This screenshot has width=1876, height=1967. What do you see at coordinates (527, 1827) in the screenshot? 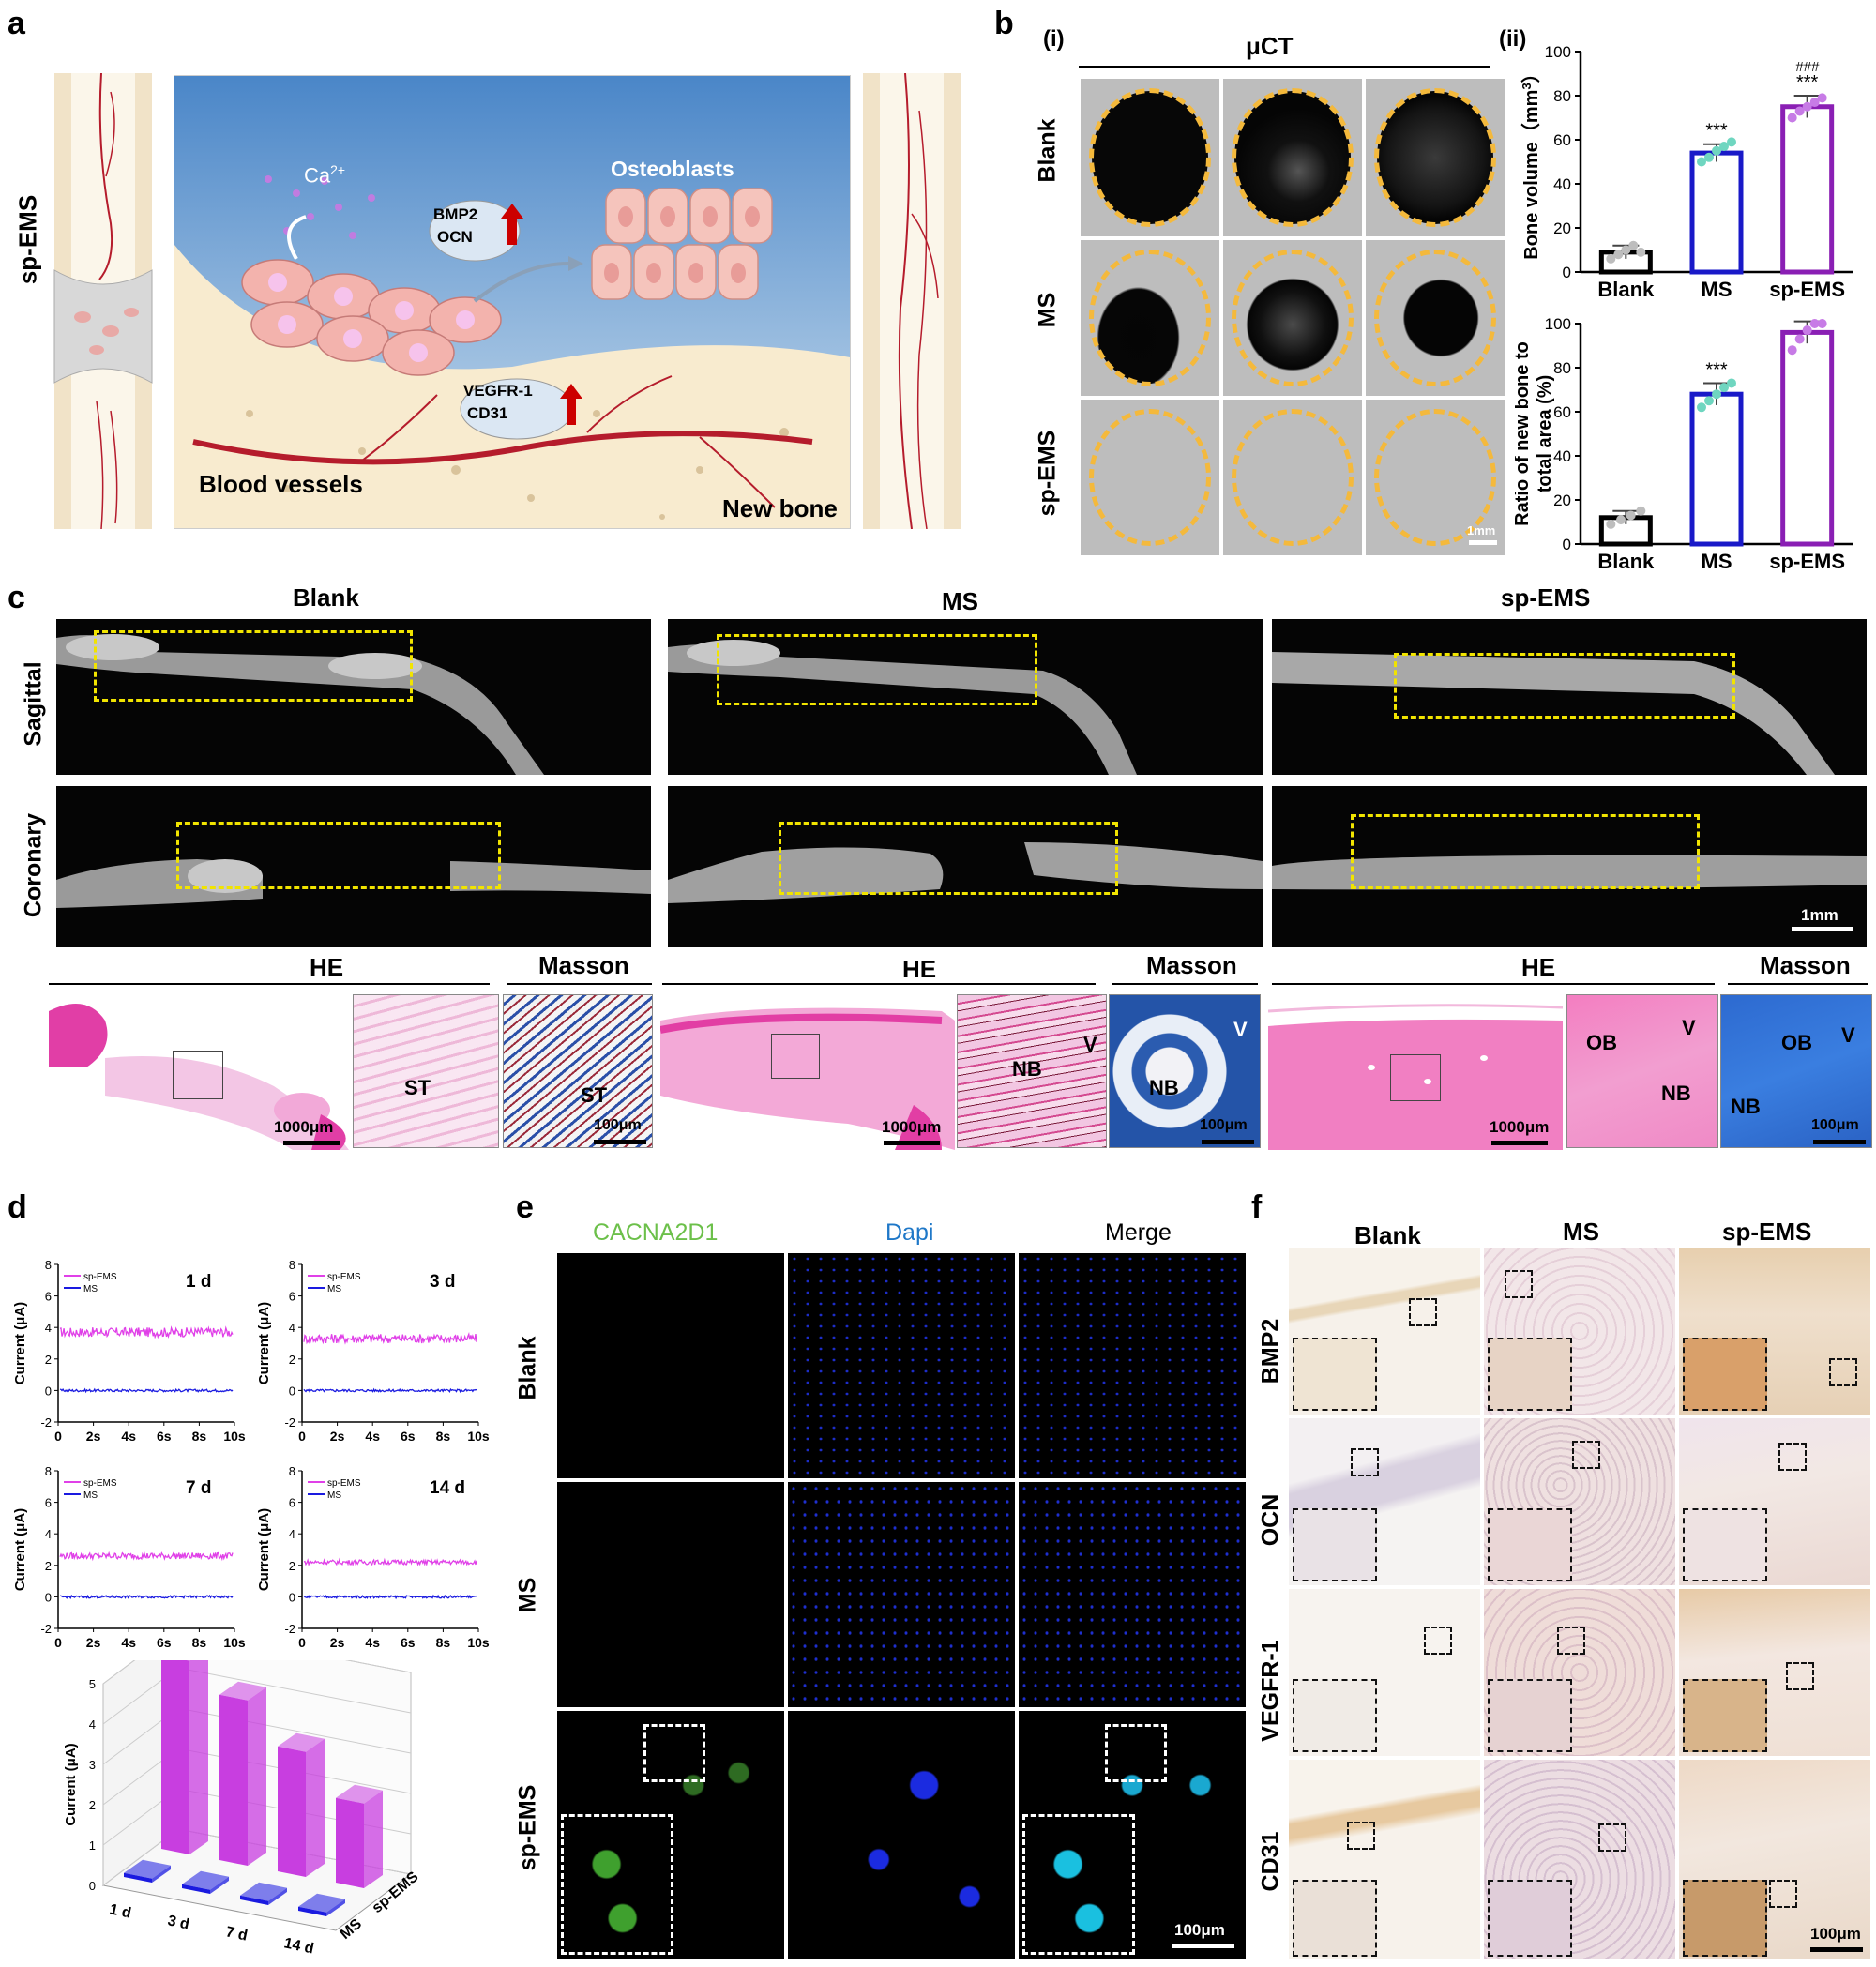
I see `e-row-sp-ems: sp-EMS` at bounding box center [527, 1827].